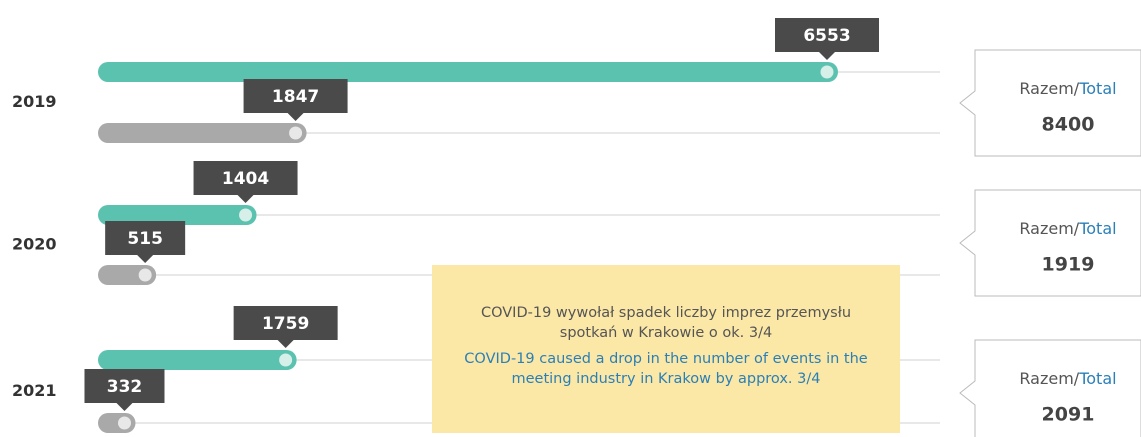 The height and width of the screenshot is (437, 1141). Describe the element at coordinates (1068, 265) in the screenshot. I see `total-value: 1919` at that location.